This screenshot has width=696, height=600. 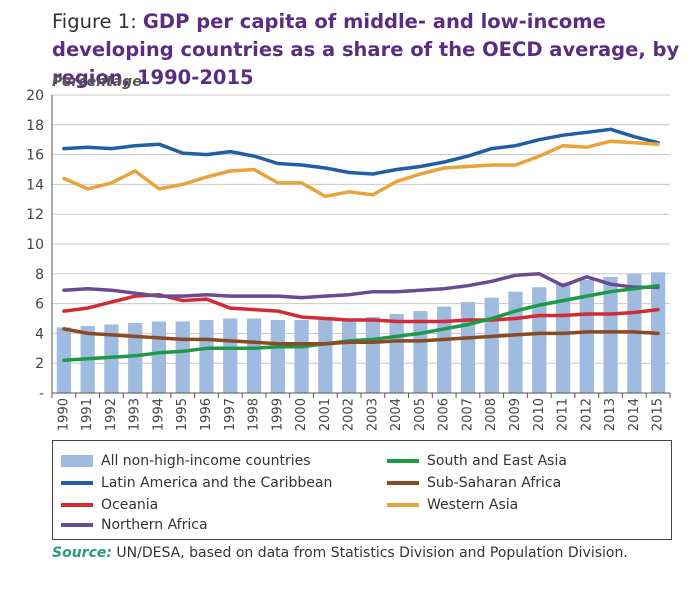 What do you see at coordinates (111, 414) in the screenshot?
I see `x-tick-label: 1992` at bounding box center [111, 414].